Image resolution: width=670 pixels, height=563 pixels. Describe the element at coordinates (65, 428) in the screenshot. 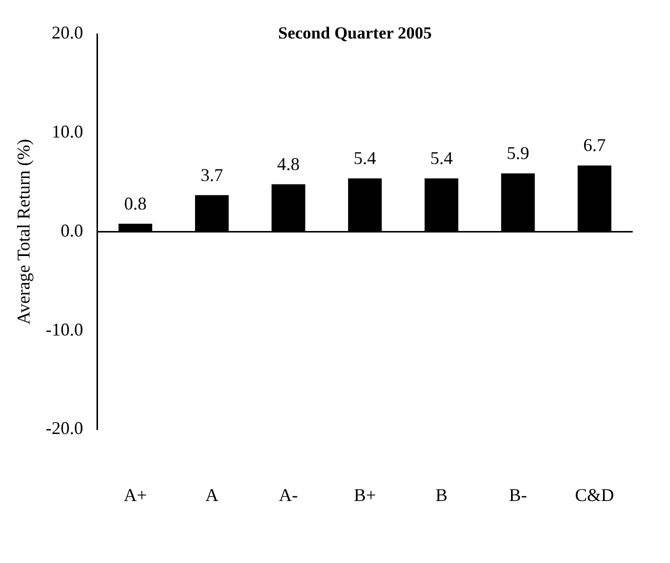

I see `y-tick-label: -20.0` at that location.